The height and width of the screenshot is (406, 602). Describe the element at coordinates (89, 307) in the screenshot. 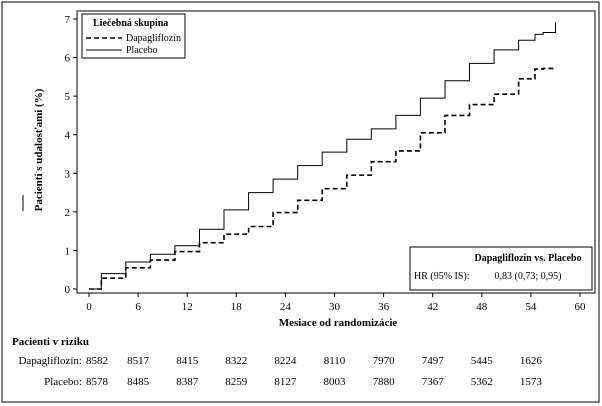

I see `x-tick-label-0: 0` at that location.